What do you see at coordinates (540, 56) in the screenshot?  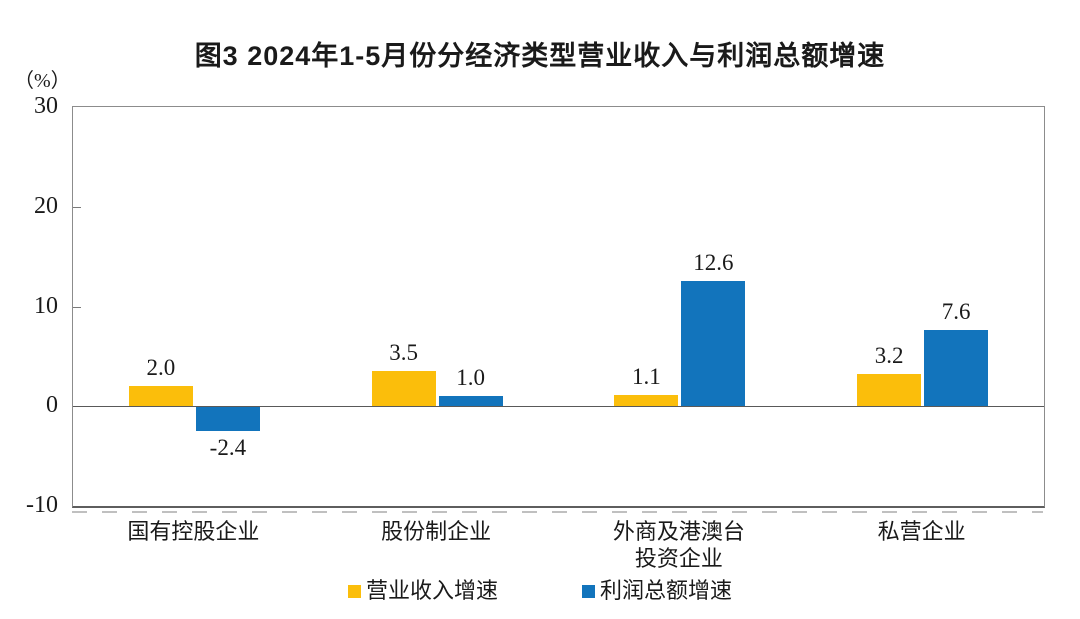 I see `chart-title: 图3 2024年1-5月份分经济类型营业收入与利润总额增速` at bounding box center [540, 56].